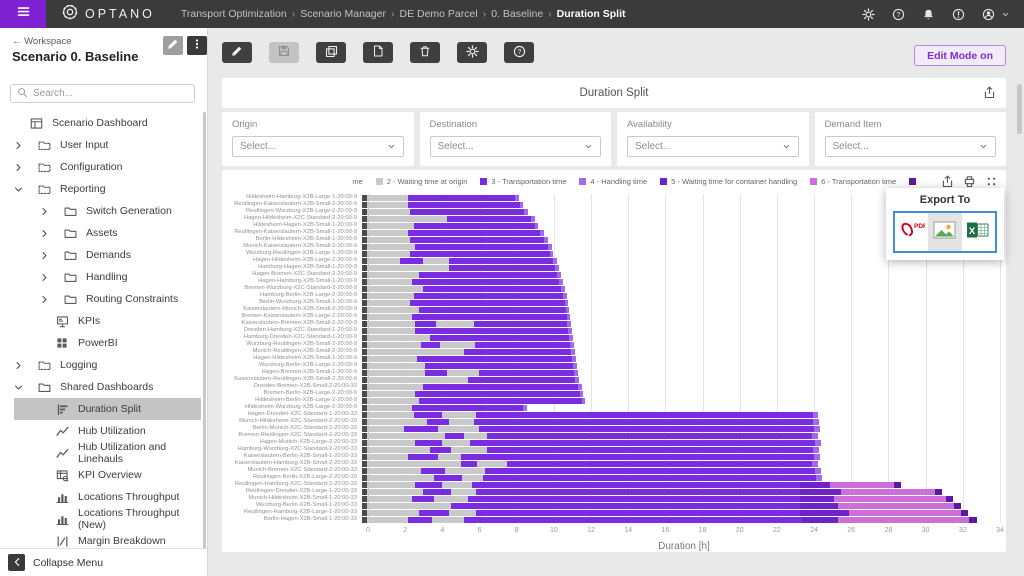 This screenshot has width=1024, height=576. I want to click on share-icon, so click(989, 92).